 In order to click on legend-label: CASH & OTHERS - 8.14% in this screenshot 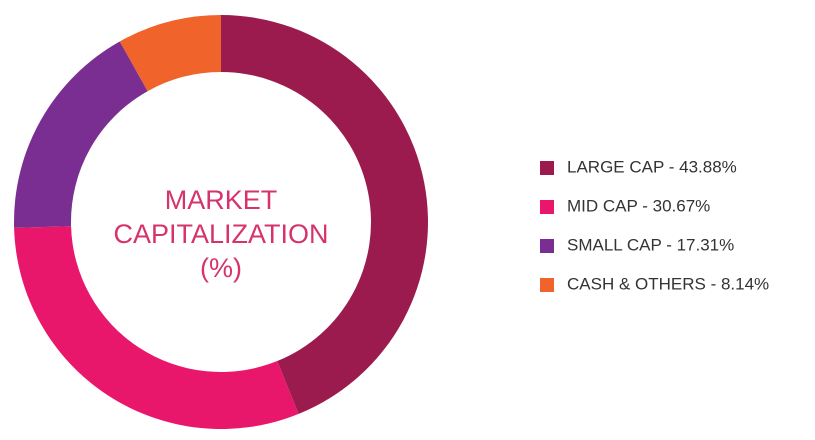, I will do `click(668, 283)`.